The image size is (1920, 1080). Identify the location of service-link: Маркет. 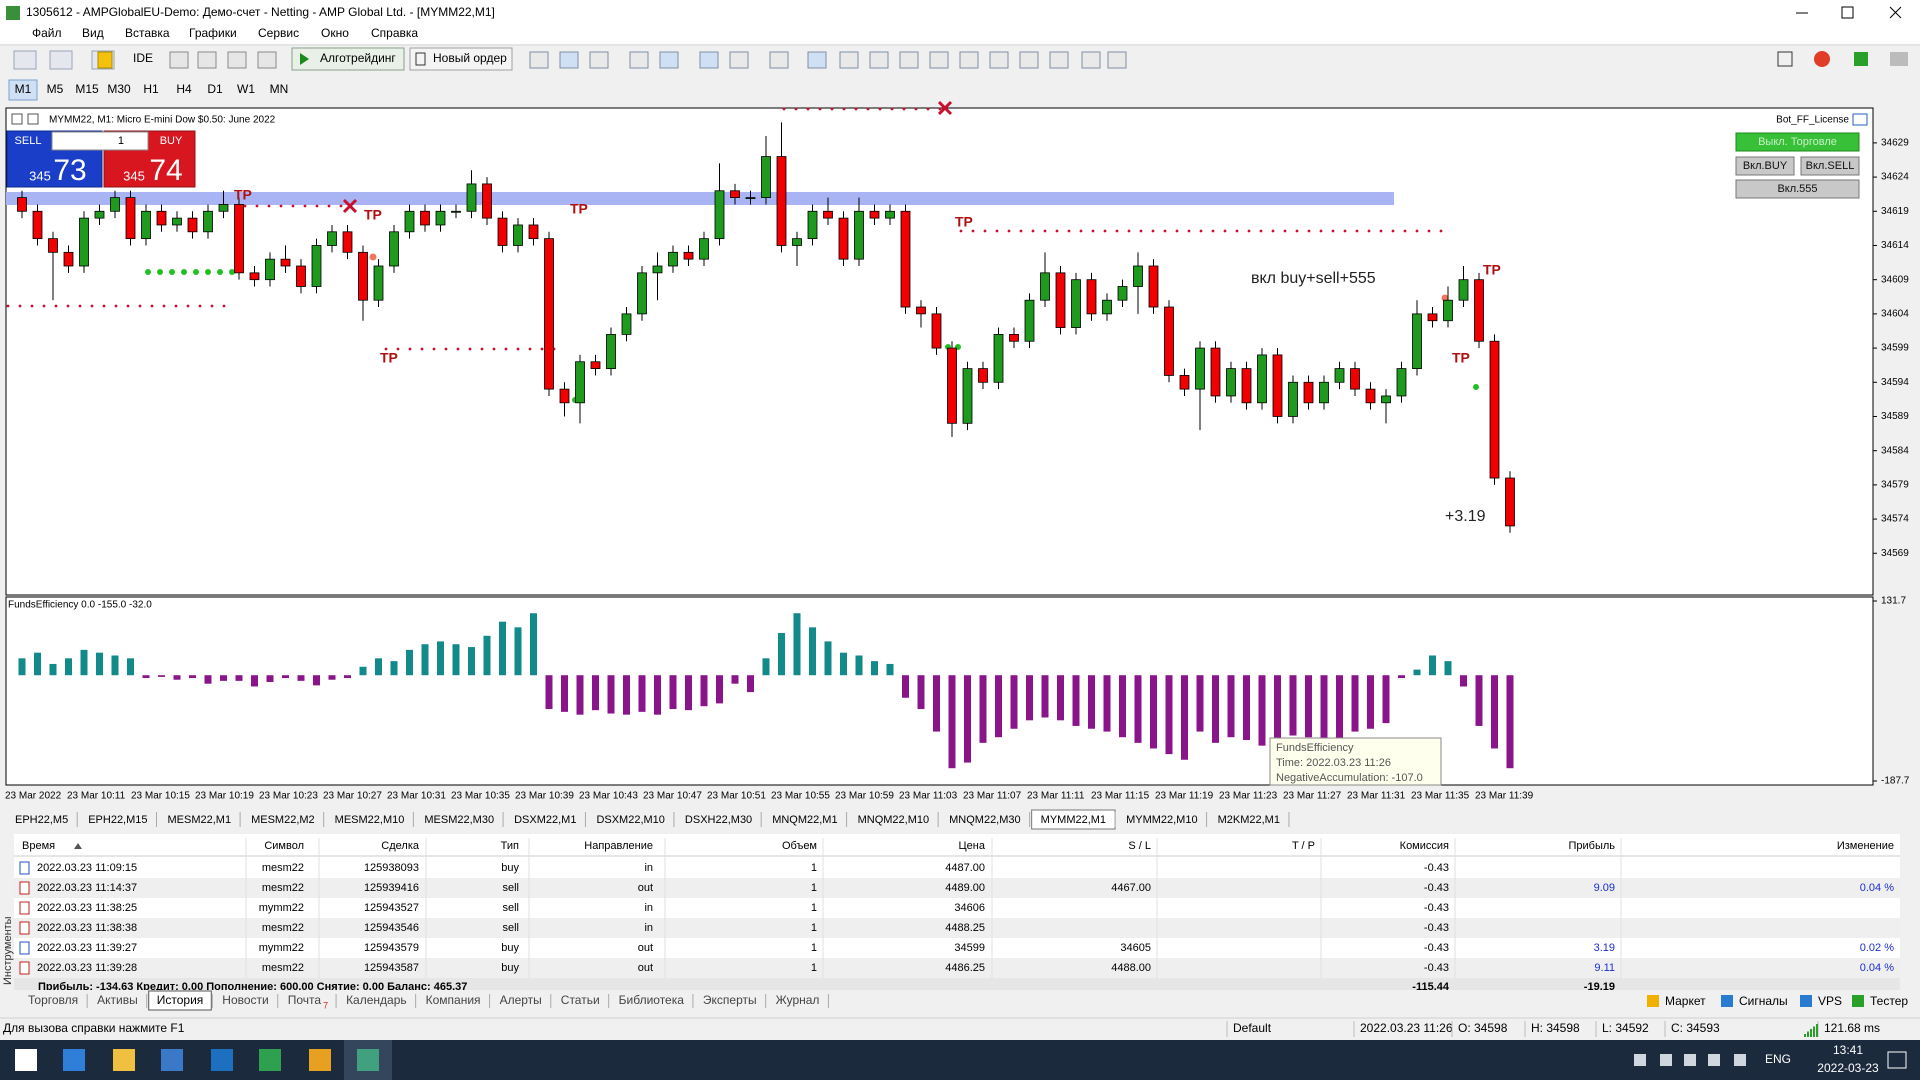
(1685, 1001).